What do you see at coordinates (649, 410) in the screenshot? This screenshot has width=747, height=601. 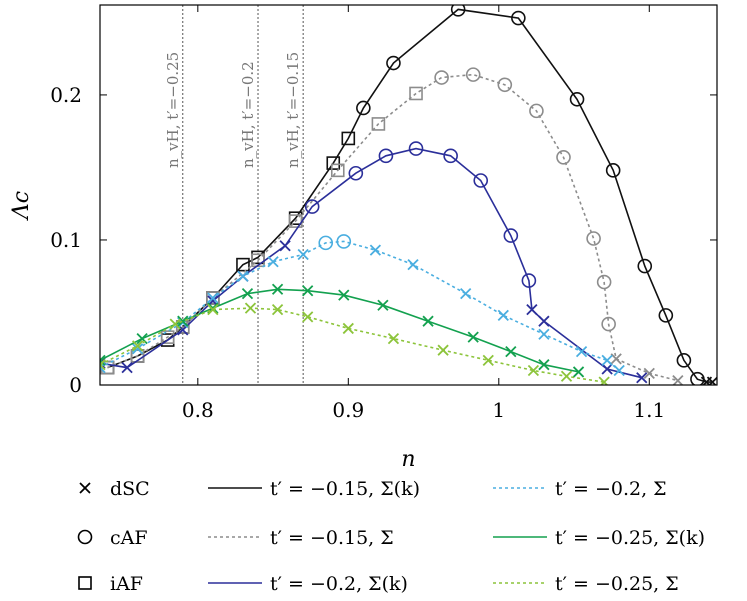 I see `x-tick-label: 1.1` at bounding box center [649, 410].